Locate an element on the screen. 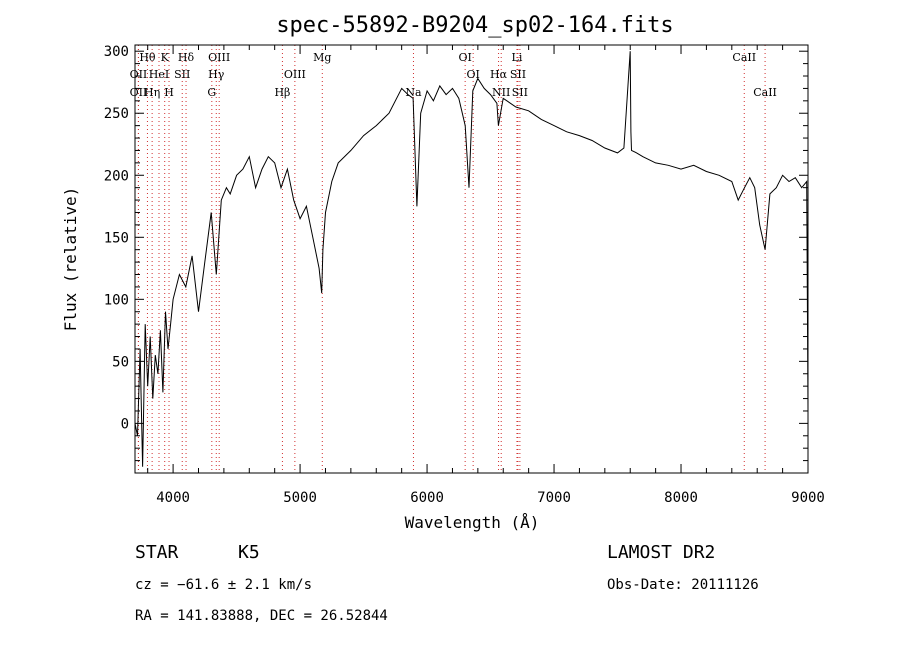  x-tick-label: 5000 is located at coordinates (300, 498).